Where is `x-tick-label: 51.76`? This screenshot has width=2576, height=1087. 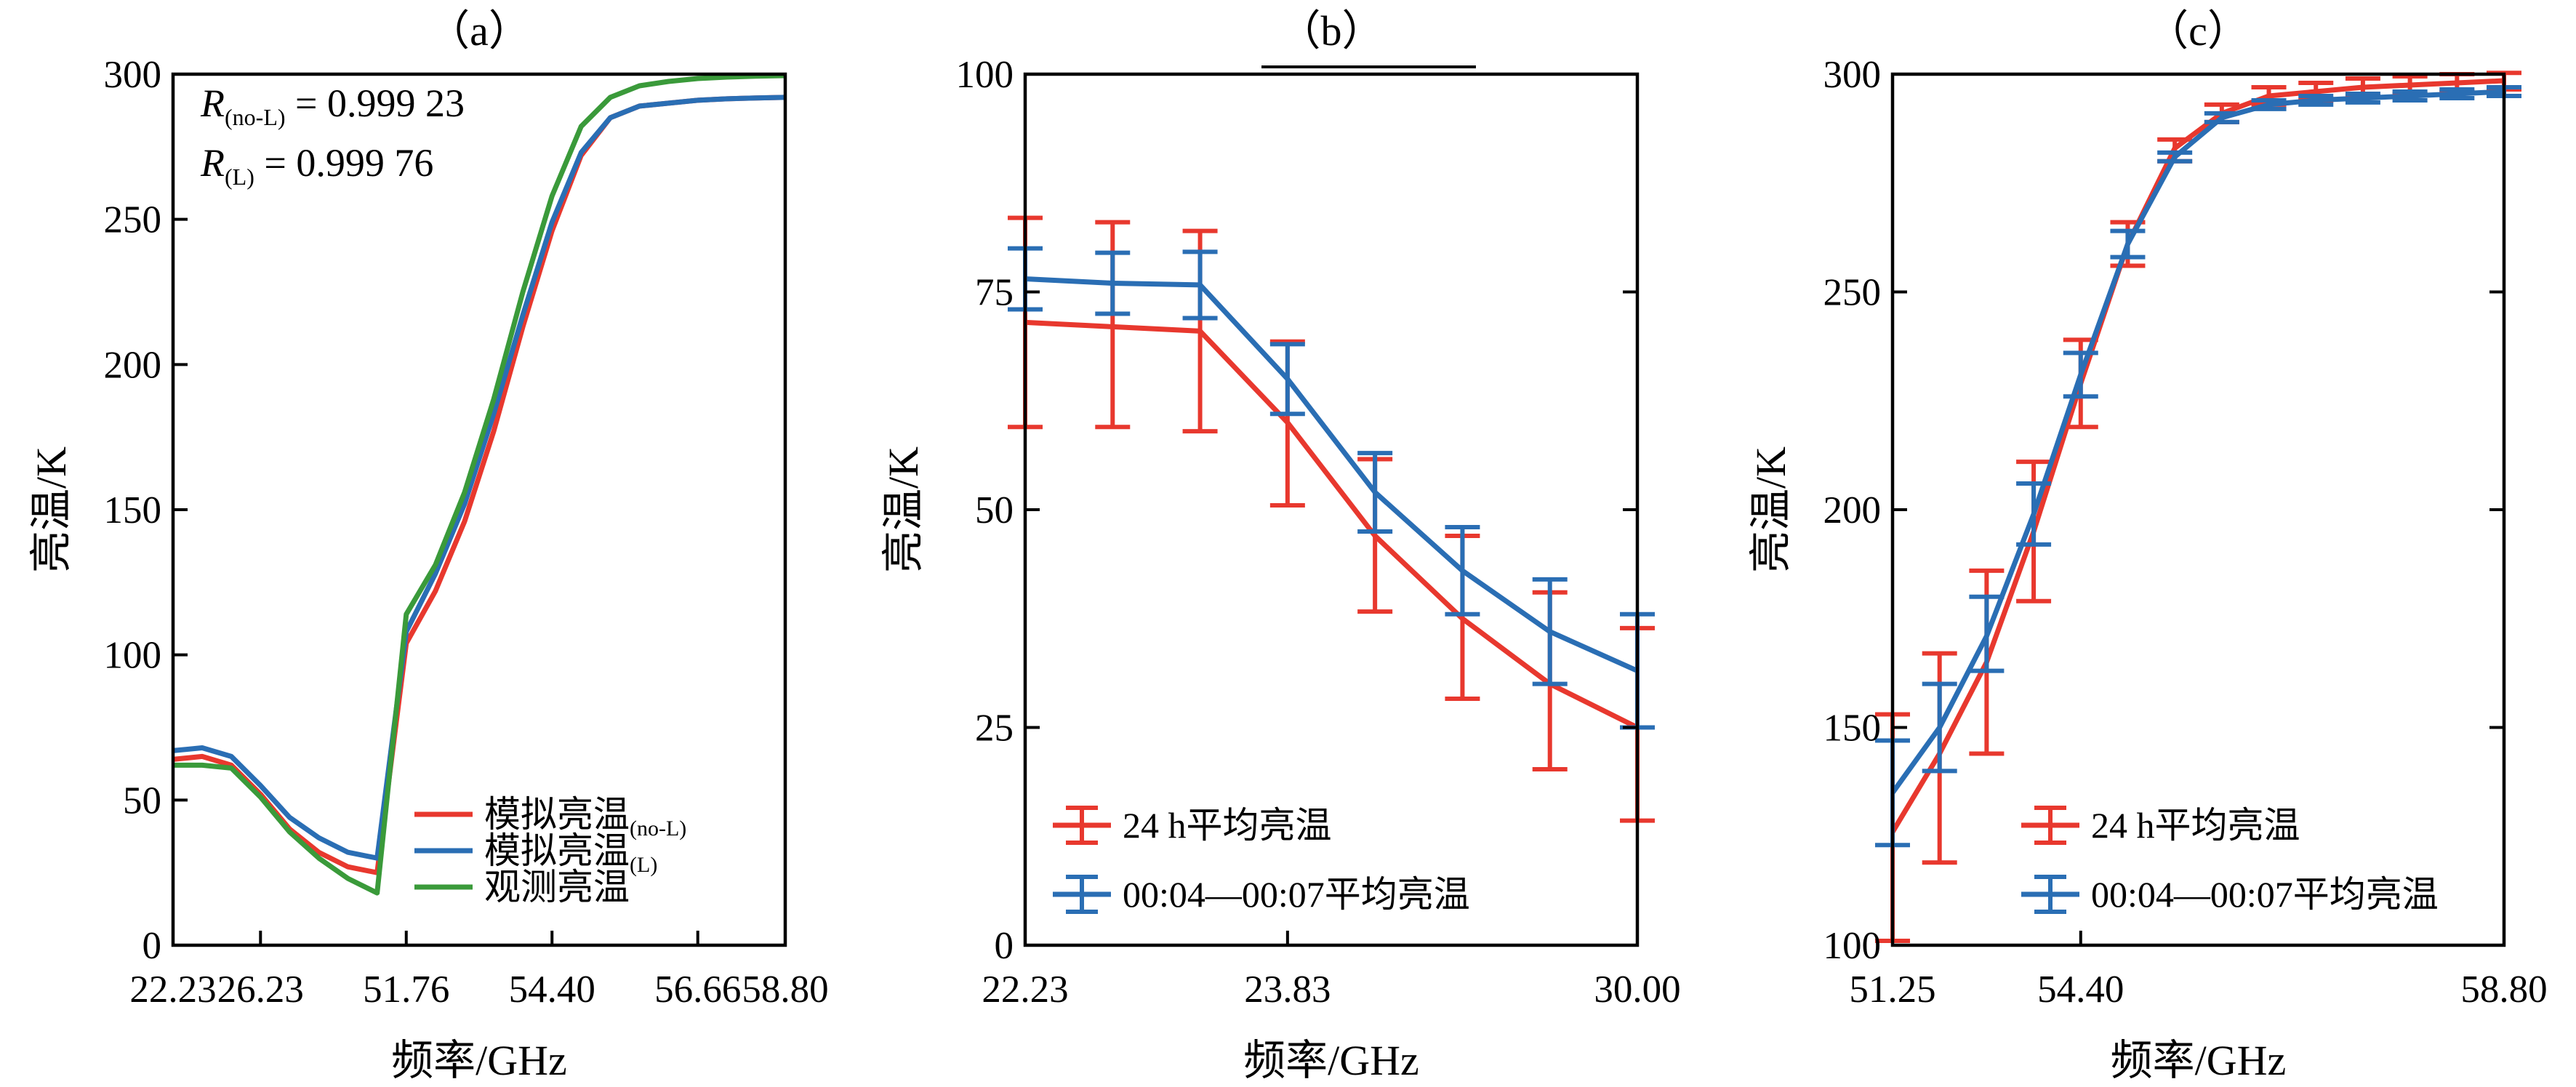
x-tick-label: 51.76 is located at coordinates (406, 990).